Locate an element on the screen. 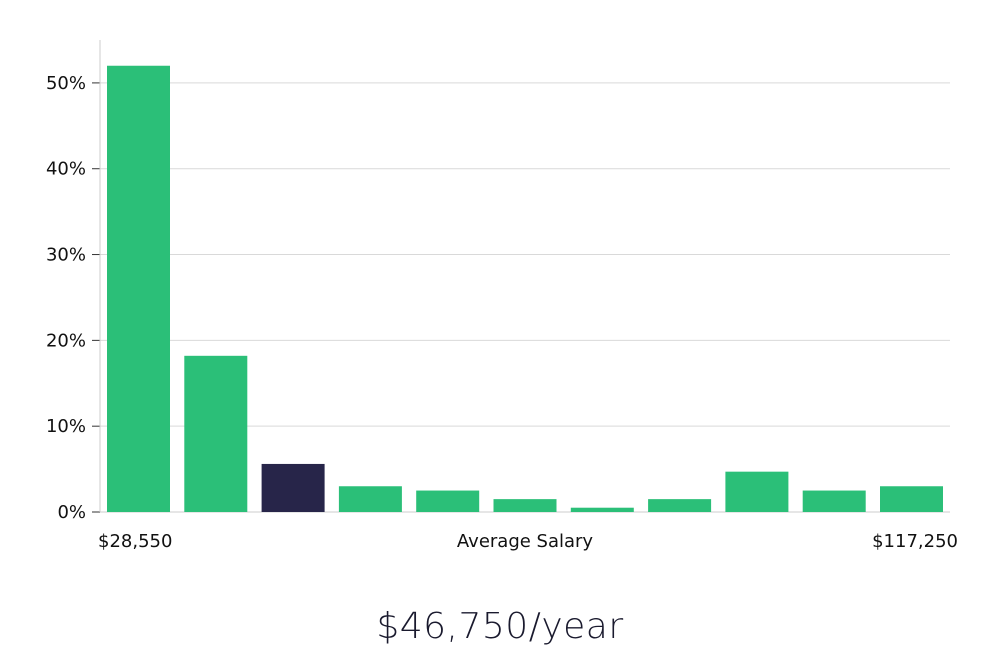  y-tick-labels: 0% 10% 20% 30% 40% 50% is located at coordinates (66, 298).